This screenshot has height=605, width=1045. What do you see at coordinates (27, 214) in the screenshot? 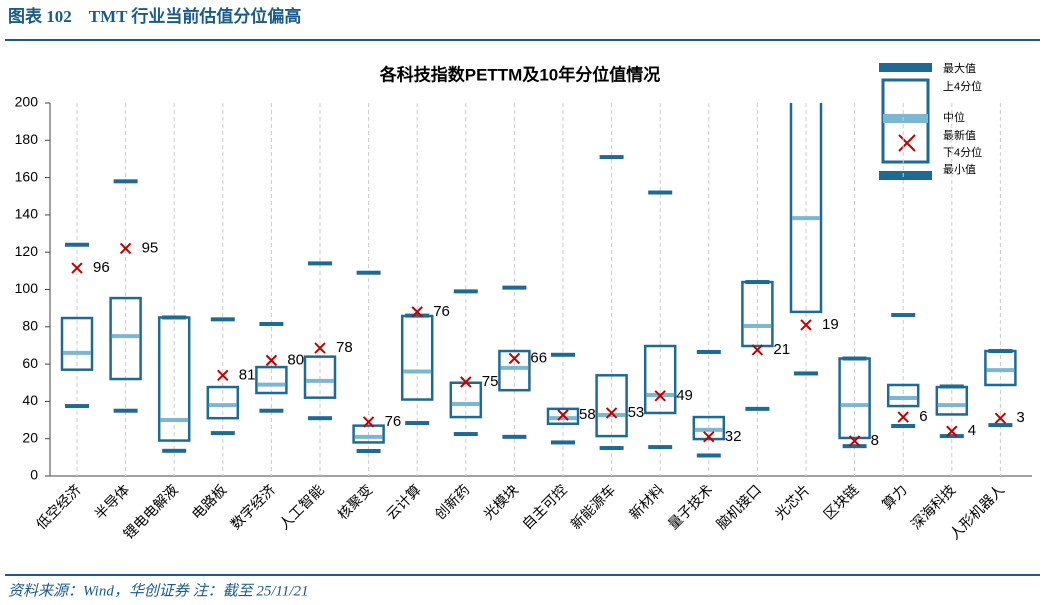
I see `y-tick-label: 140` at bounding box center [27, 214].